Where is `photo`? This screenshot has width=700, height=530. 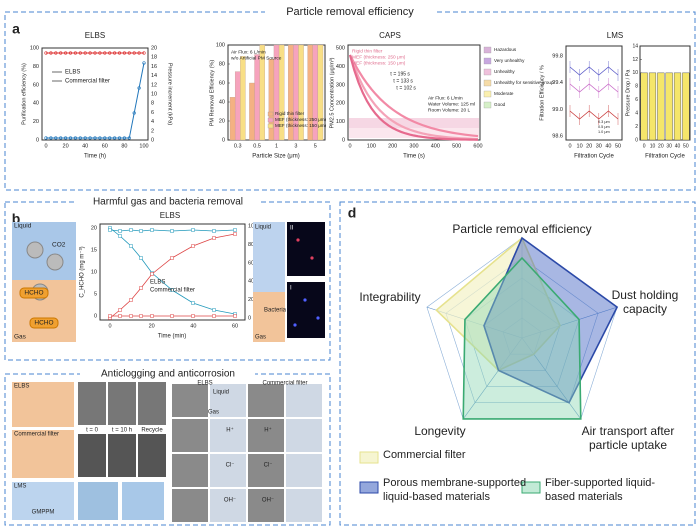 photo is located at coordinates (143, 501).